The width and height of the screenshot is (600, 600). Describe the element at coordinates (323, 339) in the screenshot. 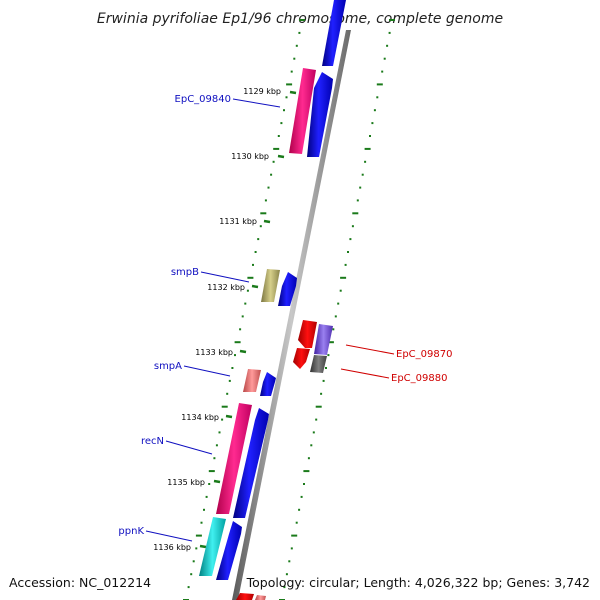

I see `gene-block-epc09870` at that location.